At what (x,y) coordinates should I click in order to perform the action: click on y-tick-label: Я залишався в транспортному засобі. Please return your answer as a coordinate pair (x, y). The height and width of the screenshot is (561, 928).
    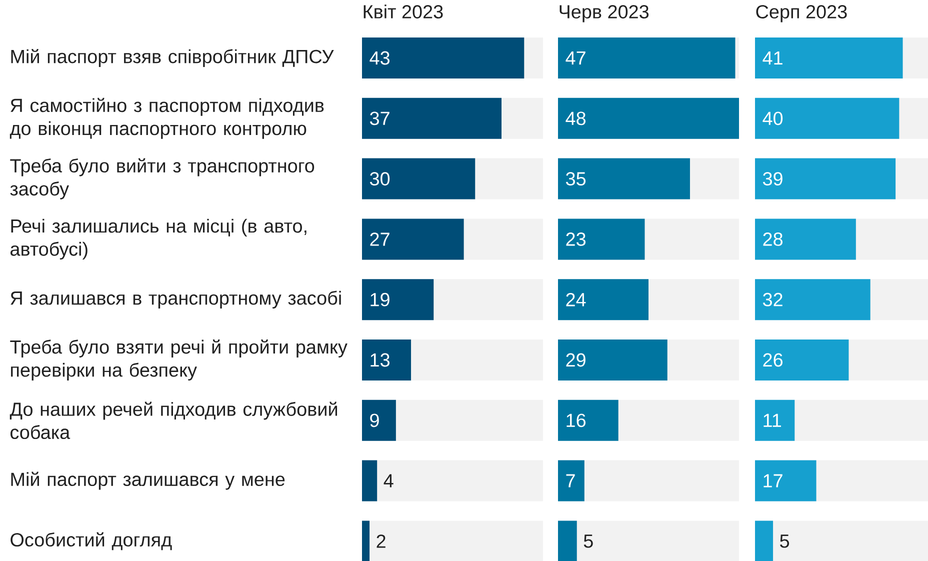
    Looking at the image, I should click on (175, 299).